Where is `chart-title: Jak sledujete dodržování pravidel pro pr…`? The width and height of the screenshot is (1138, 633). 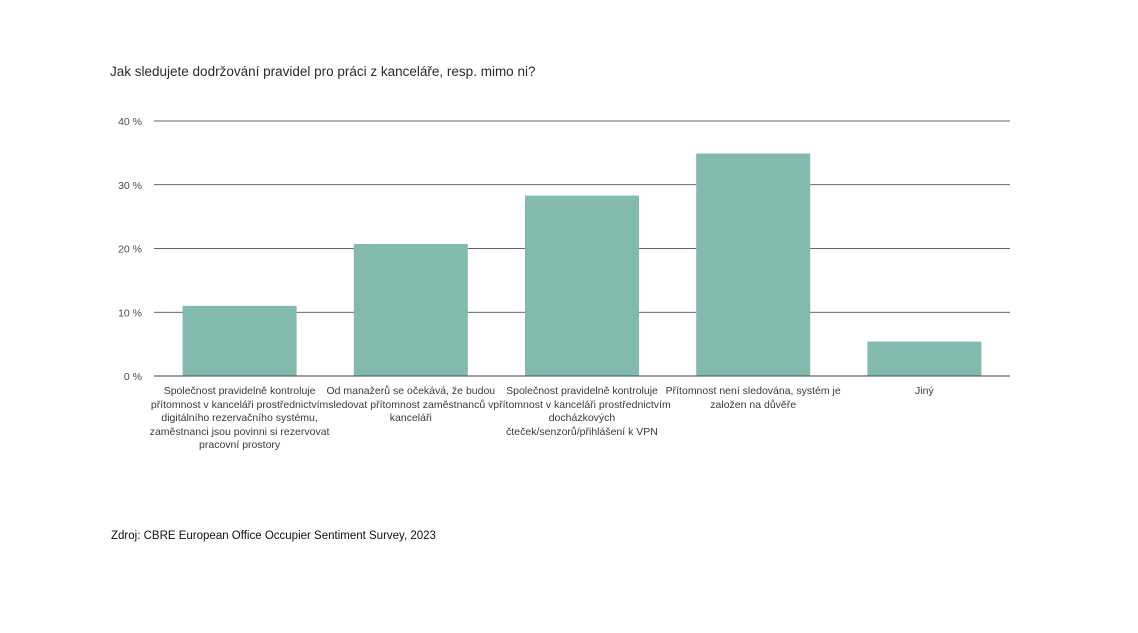 chart-title: Jak sledujete dodržování pravidel pro pr… is located at coordinates (323, 71).